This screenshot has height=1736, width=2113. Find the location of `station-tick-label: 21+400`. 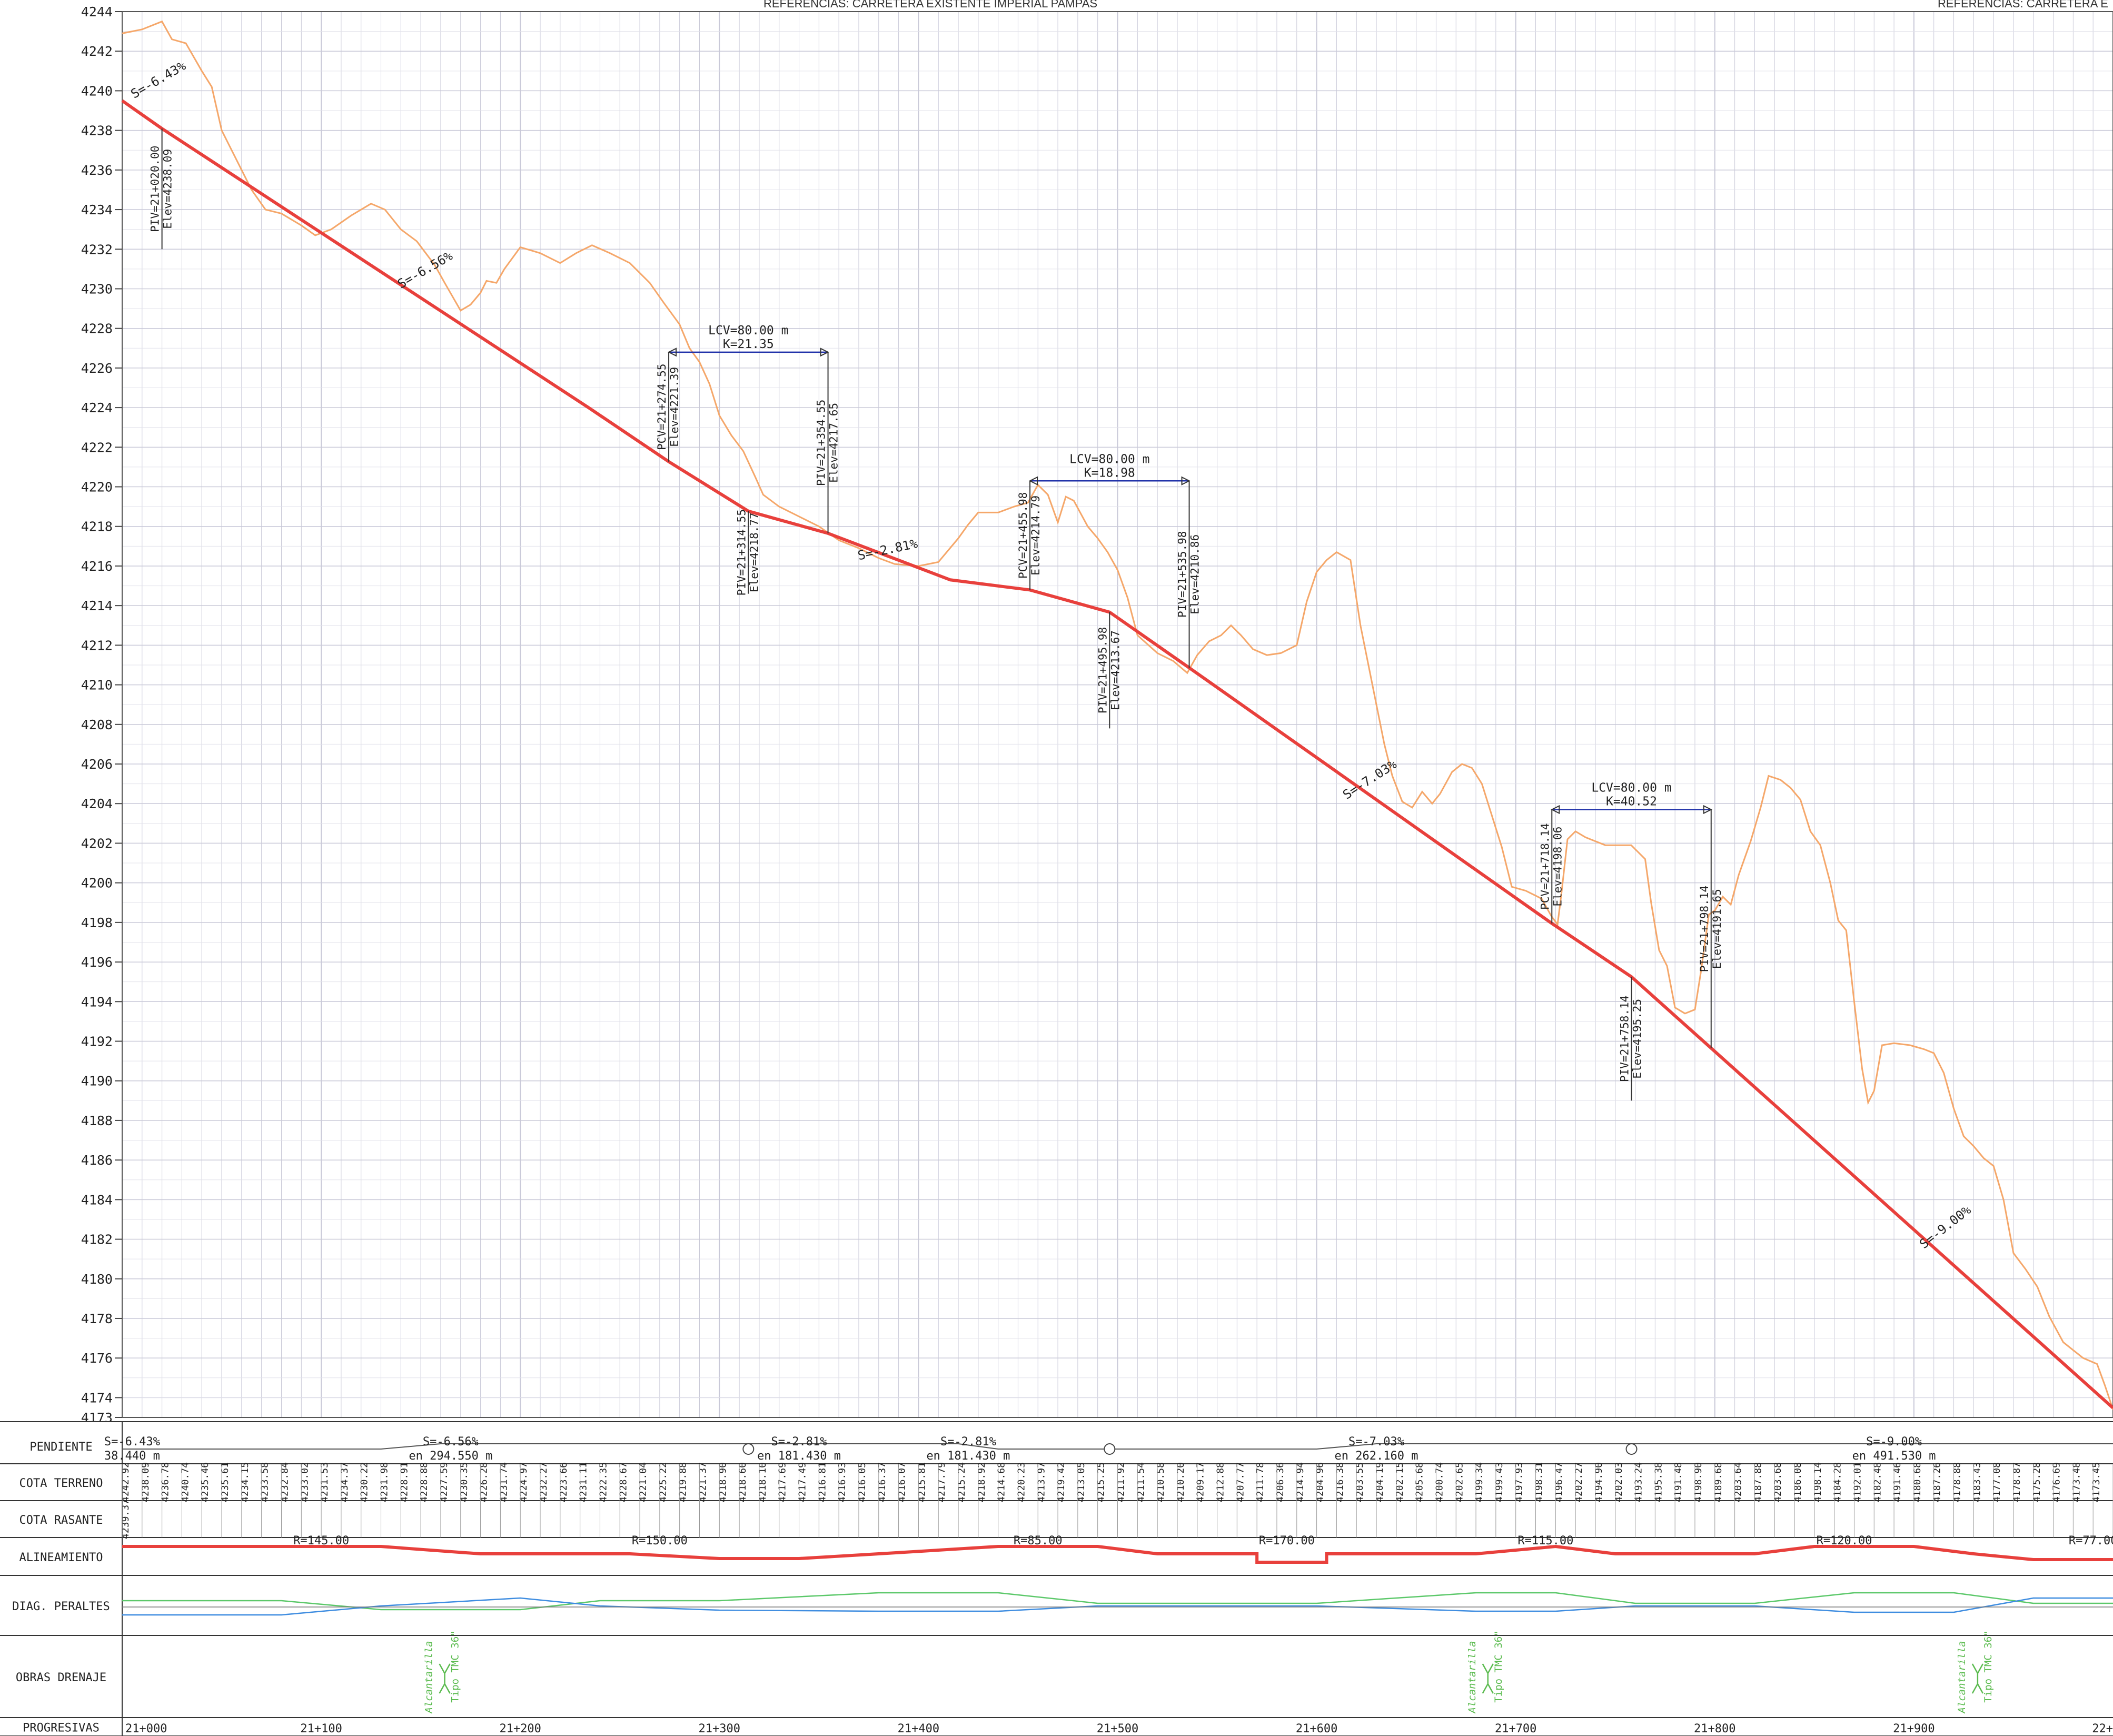

station-tick-label: 21+400 is located at coordinates (918, 1728).